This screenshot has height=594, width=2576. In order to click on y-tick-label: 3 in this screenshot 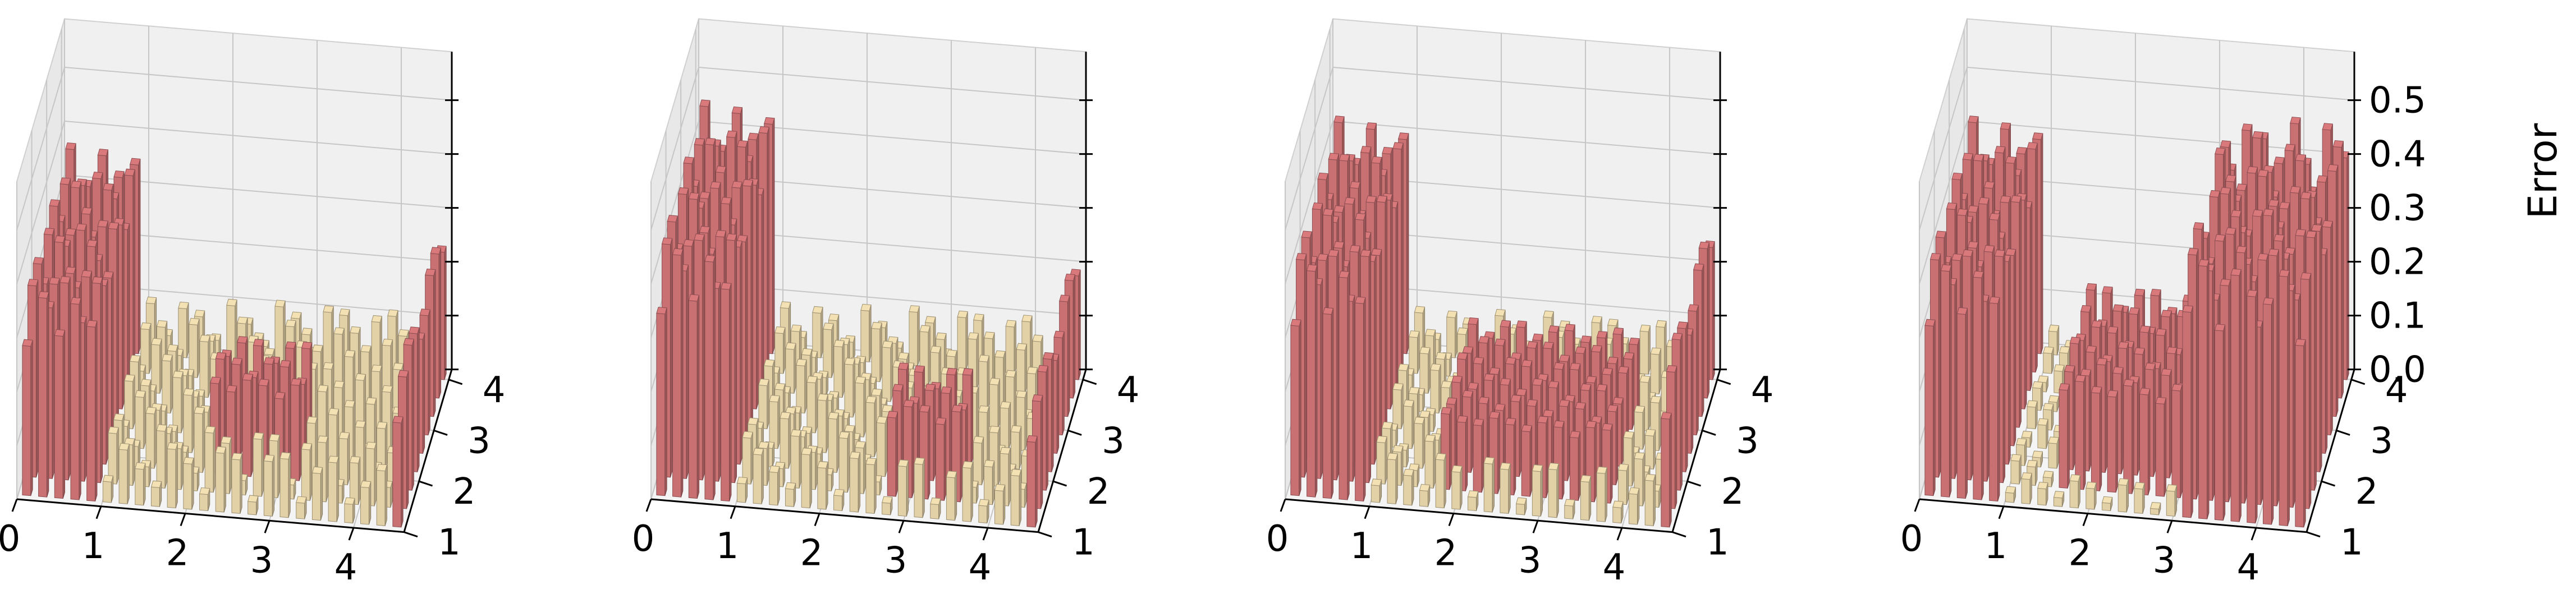, I will do `click(2381, 441)`.